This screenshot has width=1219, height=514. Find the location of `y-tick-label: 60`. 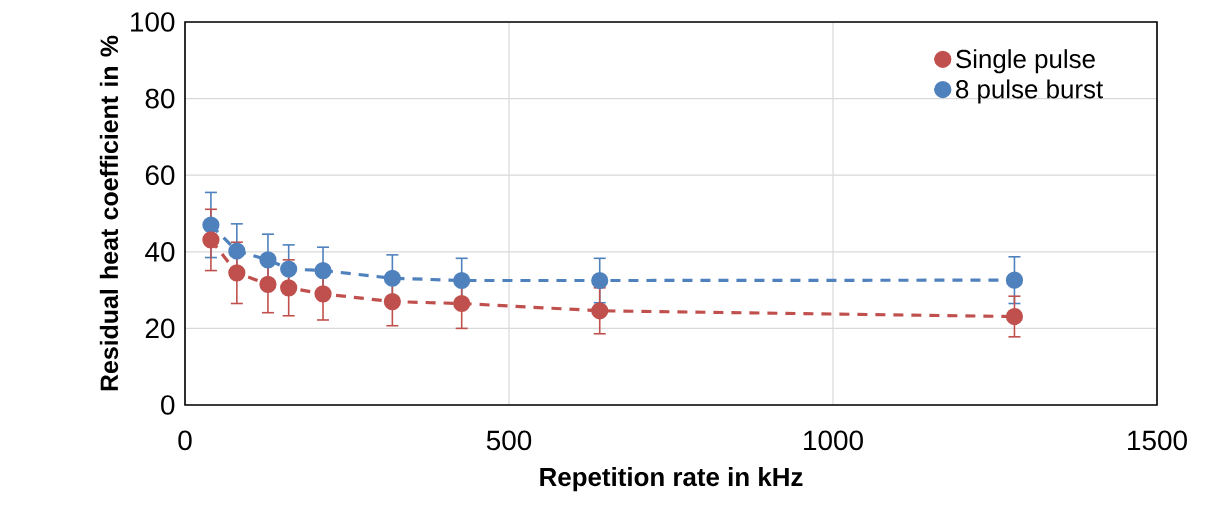

y-tick-label: 60 is located at coordinates (160, 175).